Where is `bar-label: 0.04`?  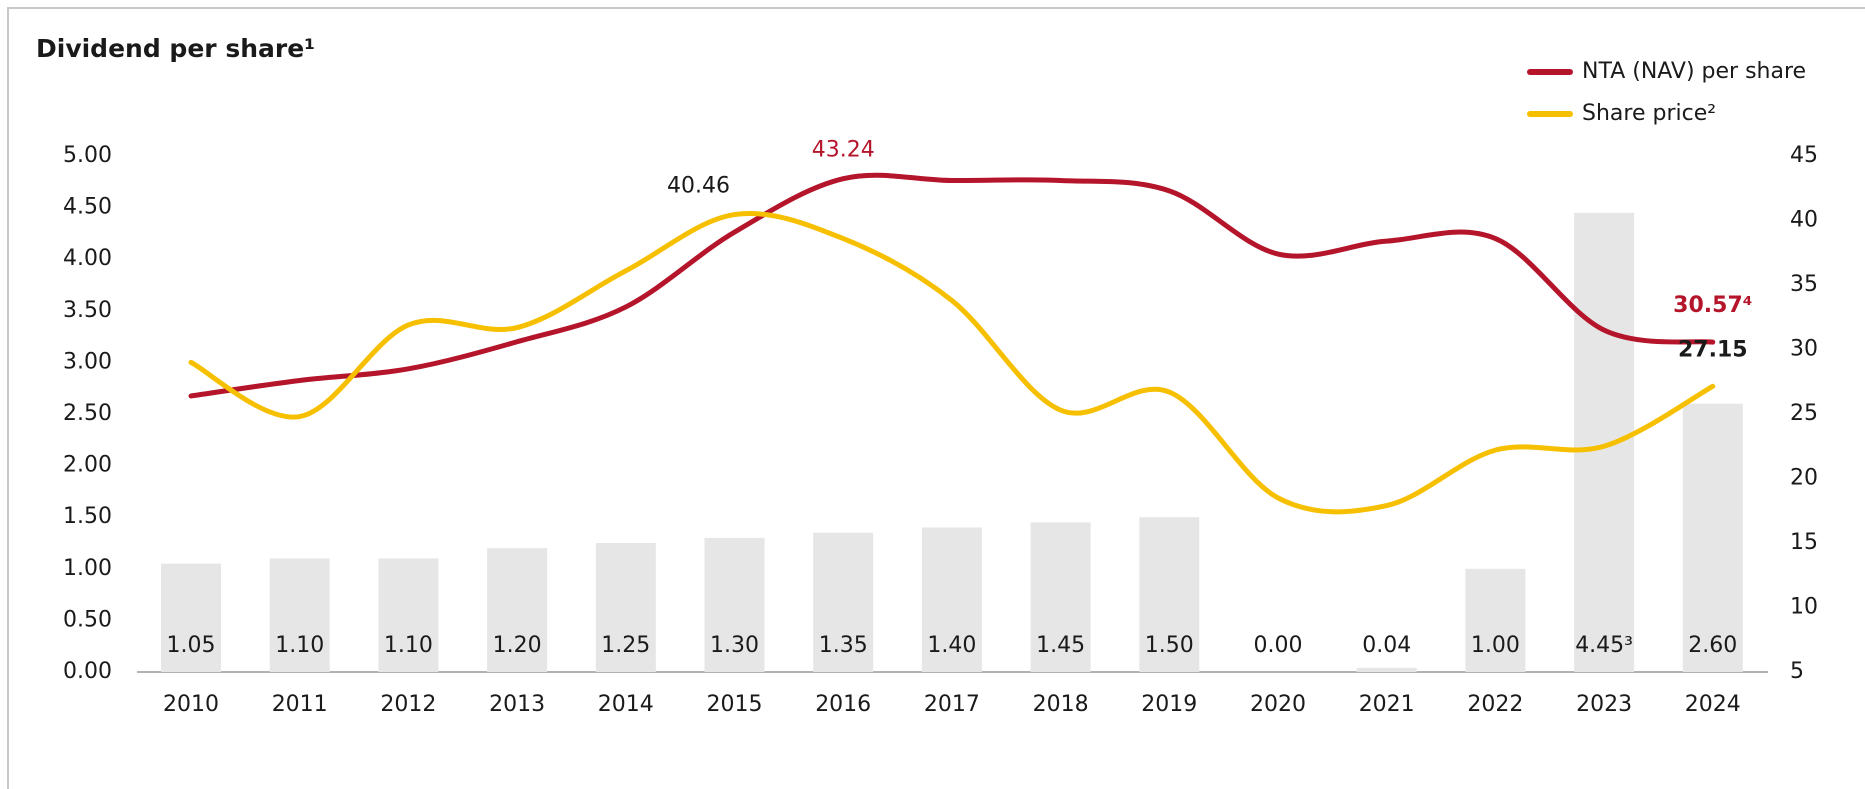 bar-label: 0.04 is located at coordinates (1386, 645).